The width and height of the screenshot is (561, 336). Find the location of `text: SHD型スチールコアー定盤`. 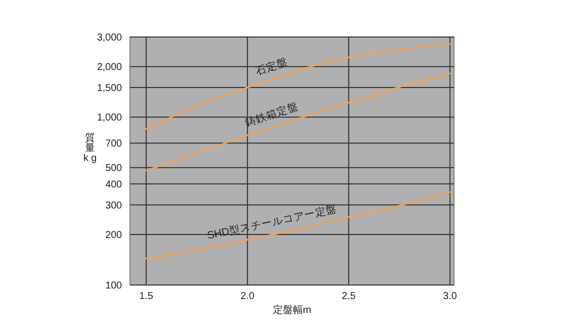

text: SHD型スチールコアー定盤 is located at coordinates (272, 222).